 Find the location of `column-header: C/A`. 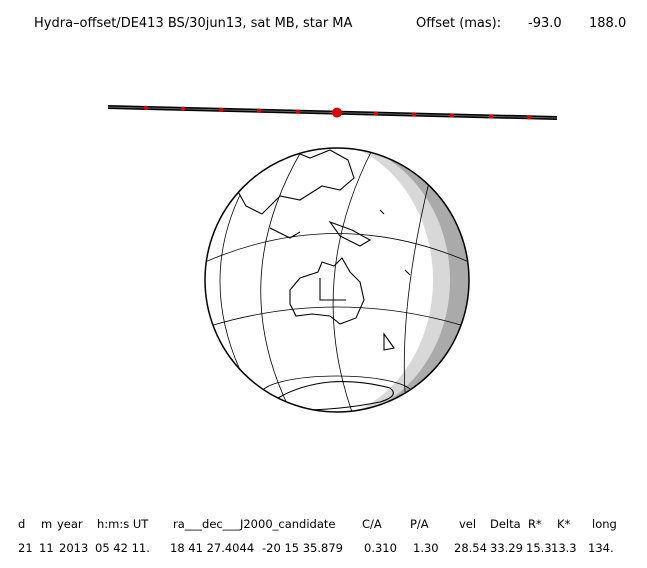

column-header: C/A is located at coordinates (372, 524).